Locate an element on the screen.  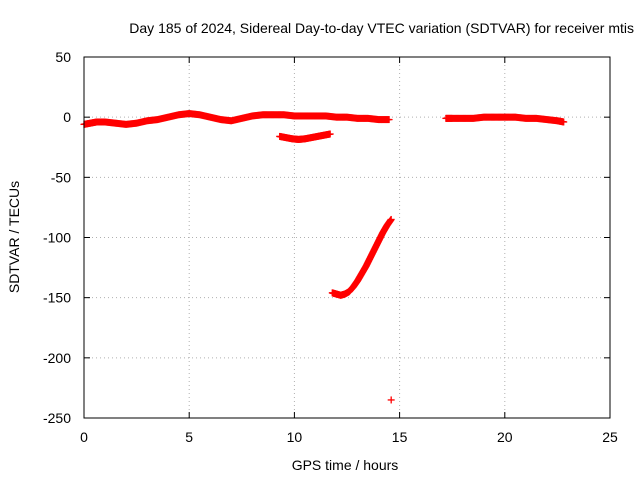
y-tick-label: 50 is located at coordinates (63, 57).